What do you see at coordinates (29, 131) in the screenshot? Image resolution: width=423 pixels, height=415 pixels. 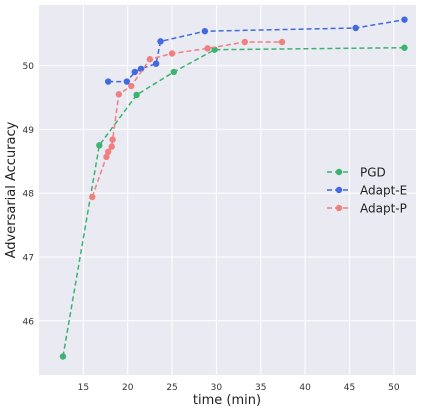 I see `y-tick-label: 49` at bounding box center [29, 131].